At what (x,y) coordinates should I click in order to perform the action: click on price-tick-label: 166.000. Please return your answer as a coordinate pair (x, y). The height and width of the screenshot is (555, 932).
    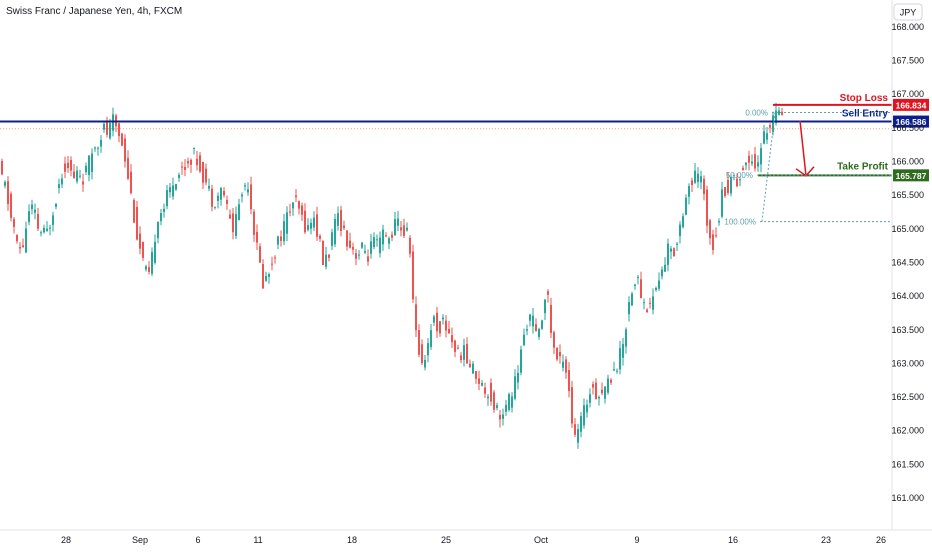
    Looking at the image, I should click on (907, 162).